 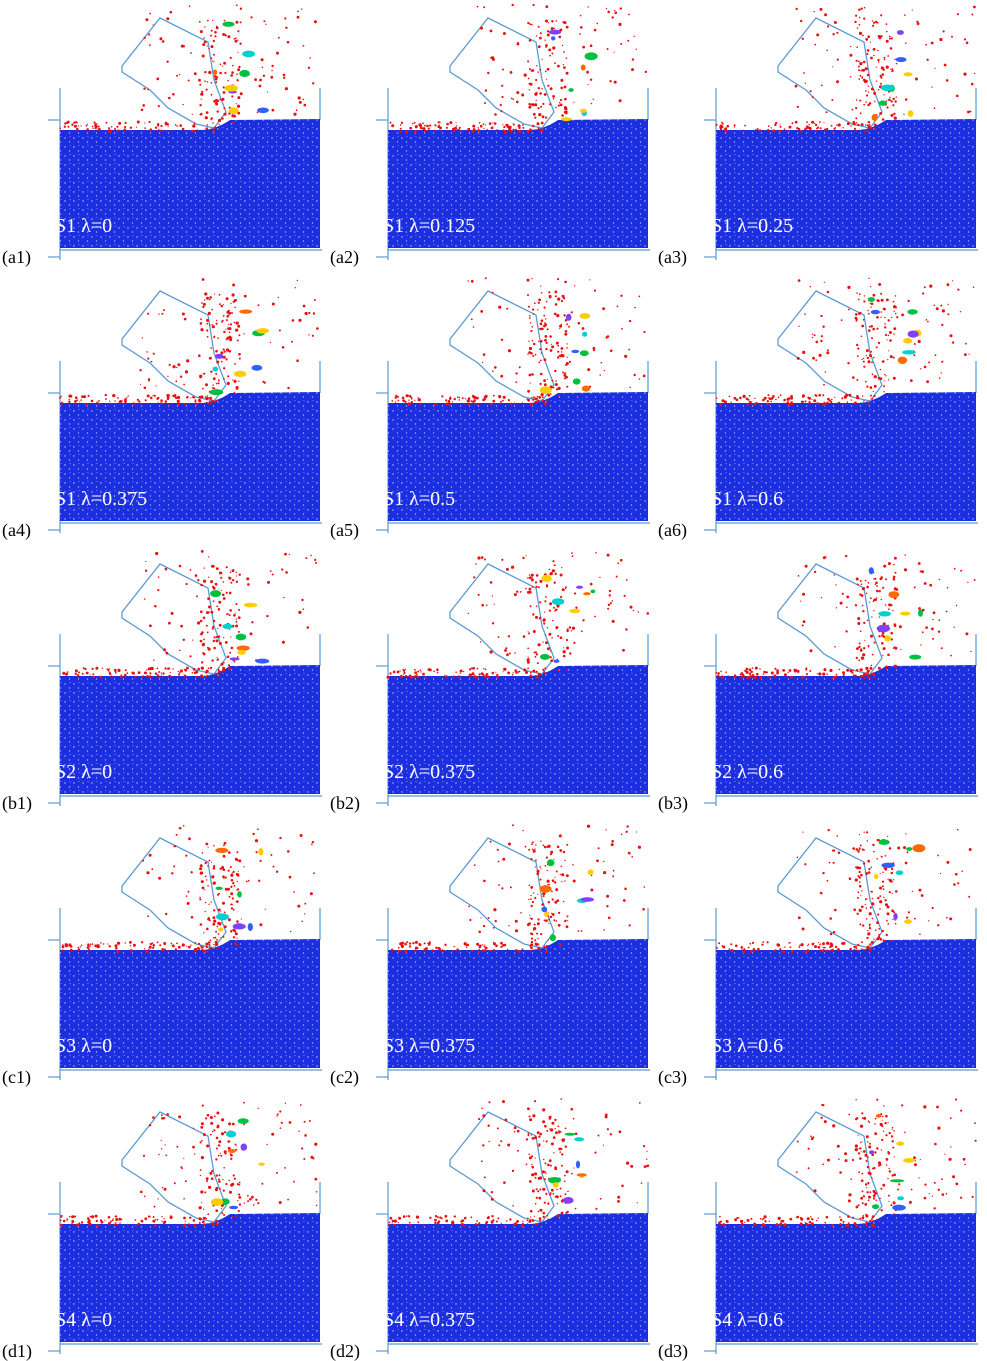 I want to click on panel: S1 λ=0.125(a2), so click(x=490, y=136).